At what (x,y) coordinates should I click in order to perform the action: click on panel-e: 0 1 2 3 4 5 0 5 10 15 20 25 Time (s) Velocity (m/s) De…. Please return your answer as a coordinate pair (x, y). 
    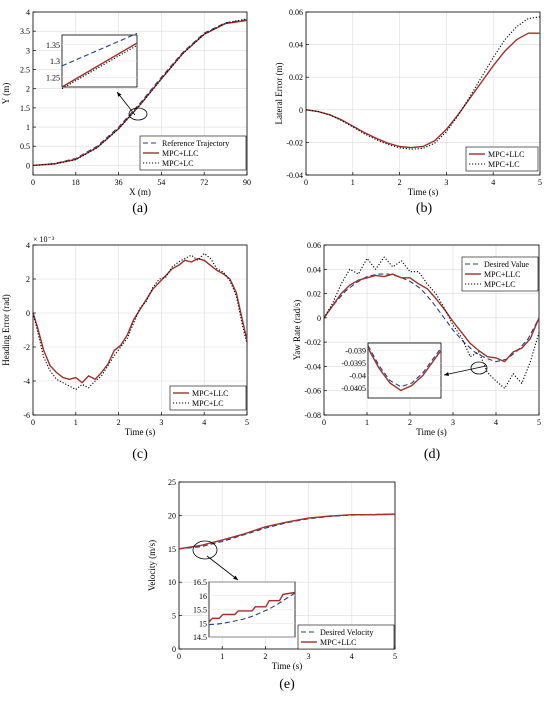
    Looking at the image, I should click on (272, 585).